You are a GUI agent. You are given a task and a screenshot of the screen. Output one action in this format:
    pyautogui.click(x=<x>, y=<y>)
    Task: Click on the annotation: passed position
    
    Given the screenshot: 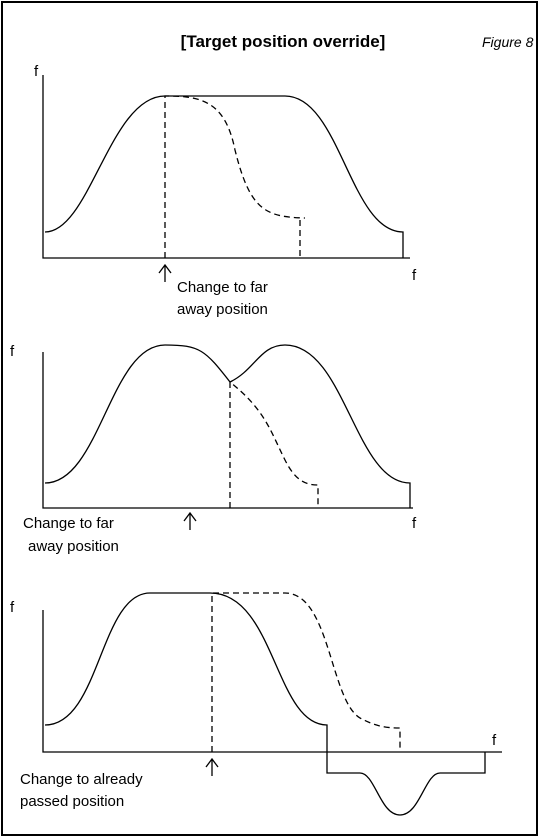 What is the action you would take?
    pyautogui.click(x=72, y=801)
    